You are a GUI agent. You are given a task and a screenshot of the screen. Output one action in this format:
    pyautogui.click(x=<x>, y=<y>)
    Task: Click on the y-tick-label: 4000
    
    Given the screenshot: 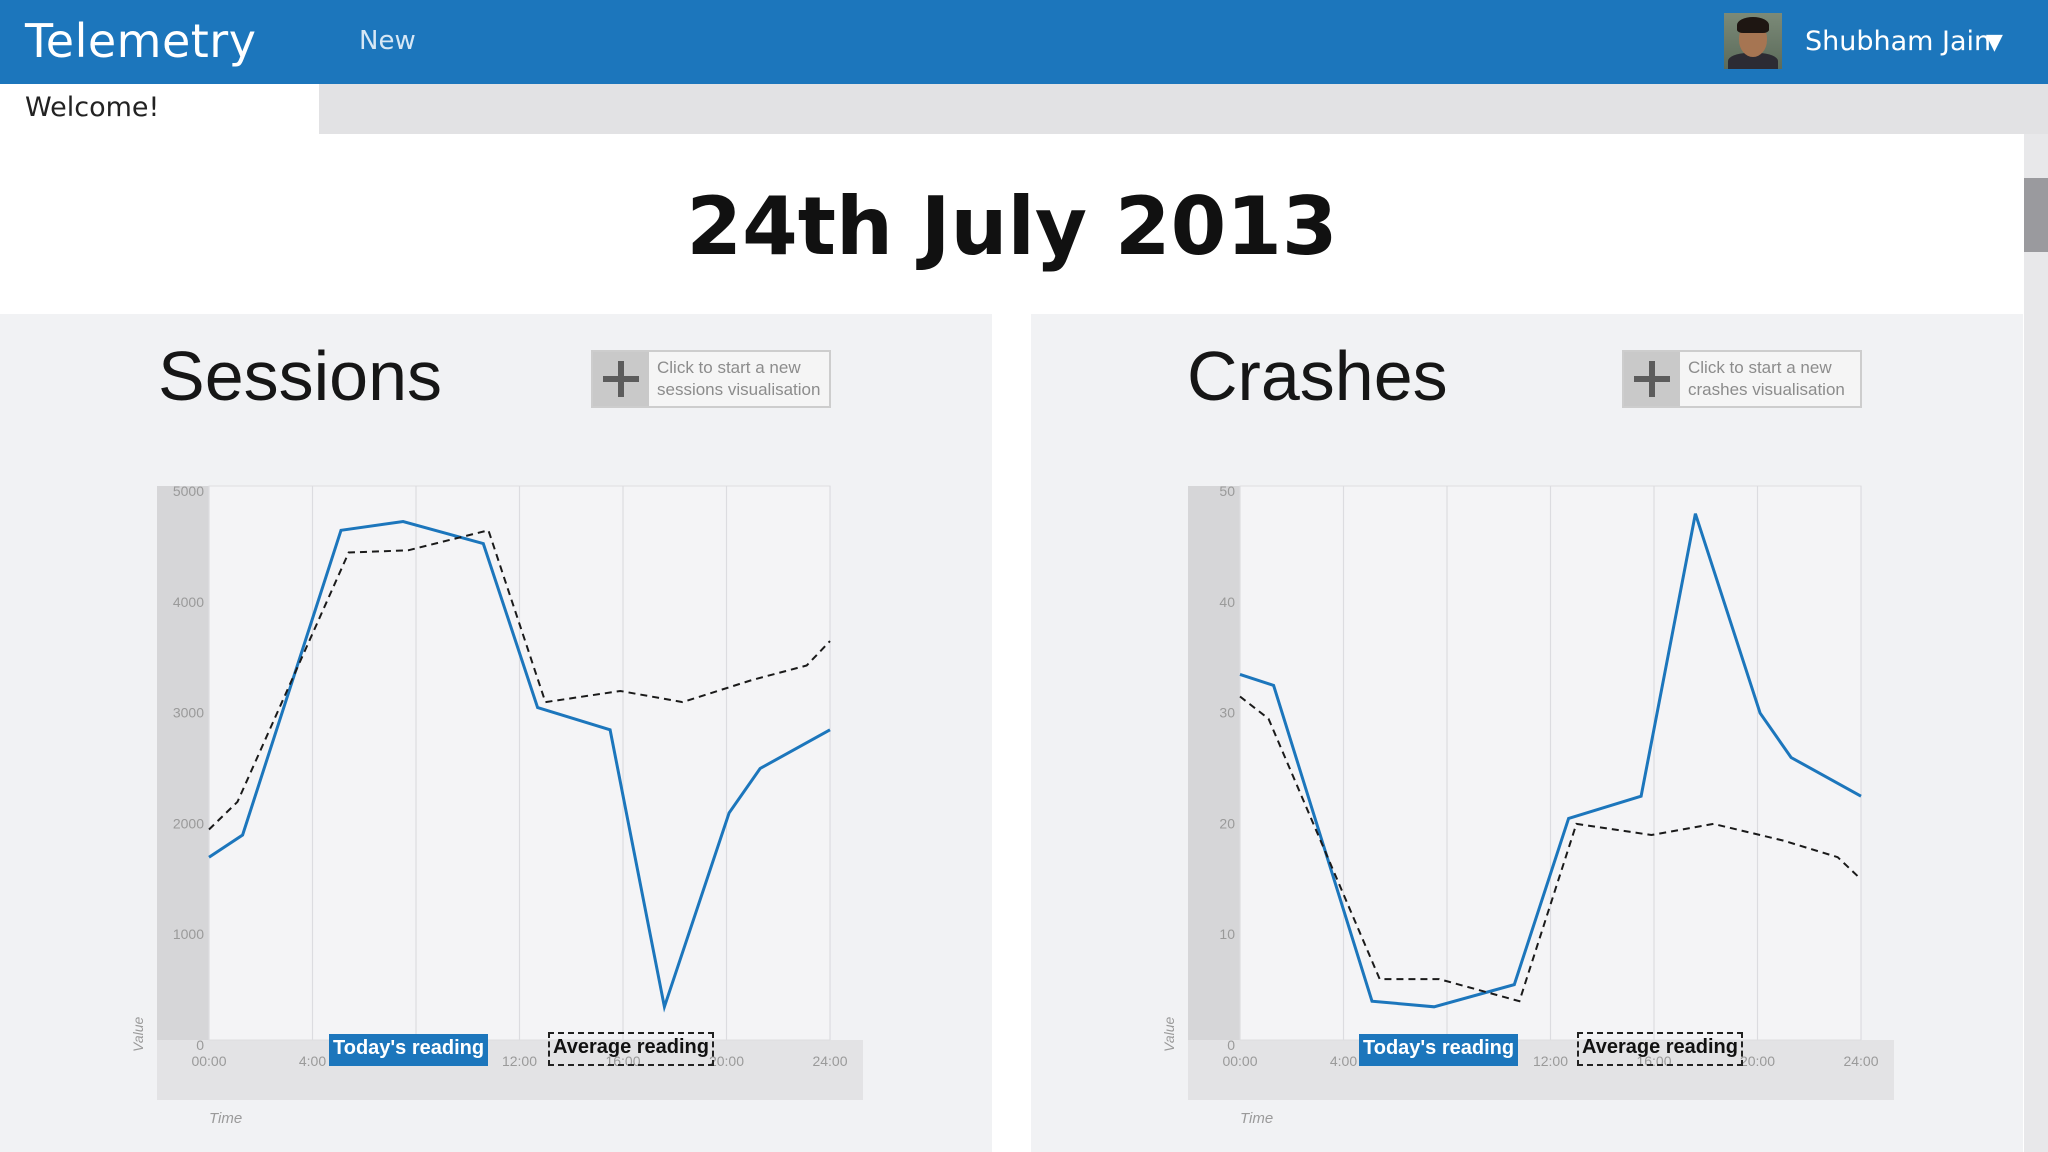 What is the action you would take?
    pyautogui.click(x=188, y=602)
    